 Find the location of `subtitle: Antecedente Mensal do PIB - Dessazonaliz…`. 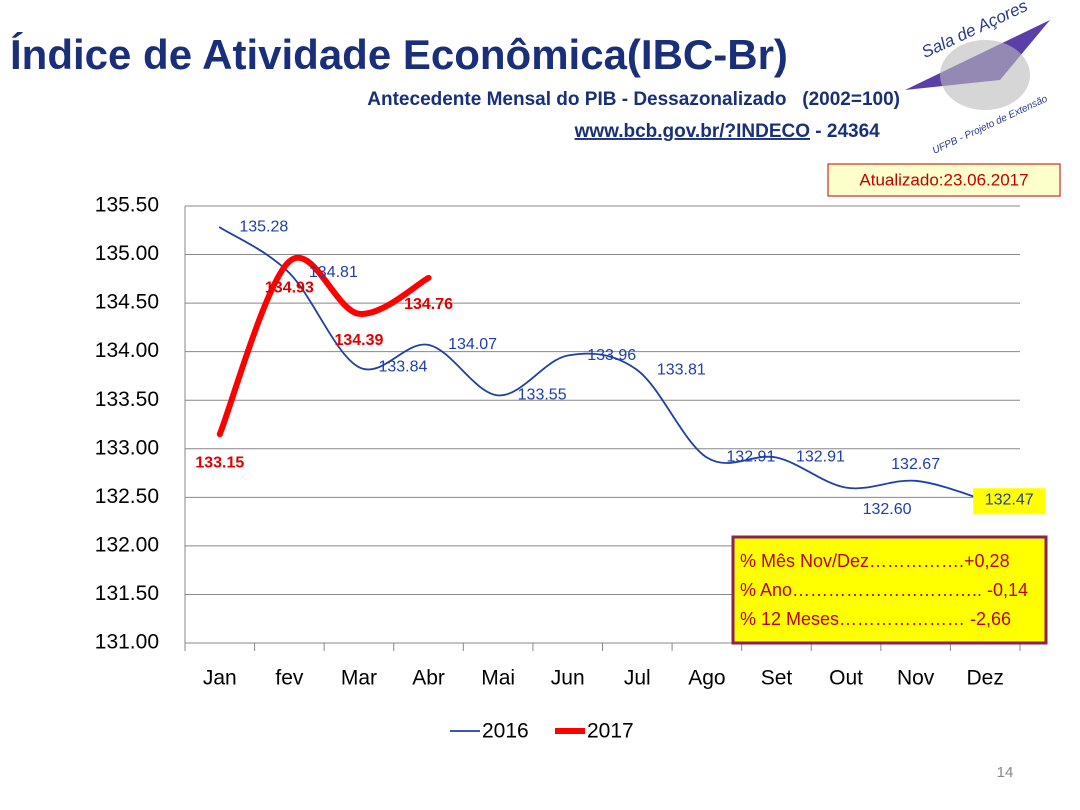

subtitle: Antecedente Mensal do PIB - Dessazonaliz… is located at coordinates (633, 99).